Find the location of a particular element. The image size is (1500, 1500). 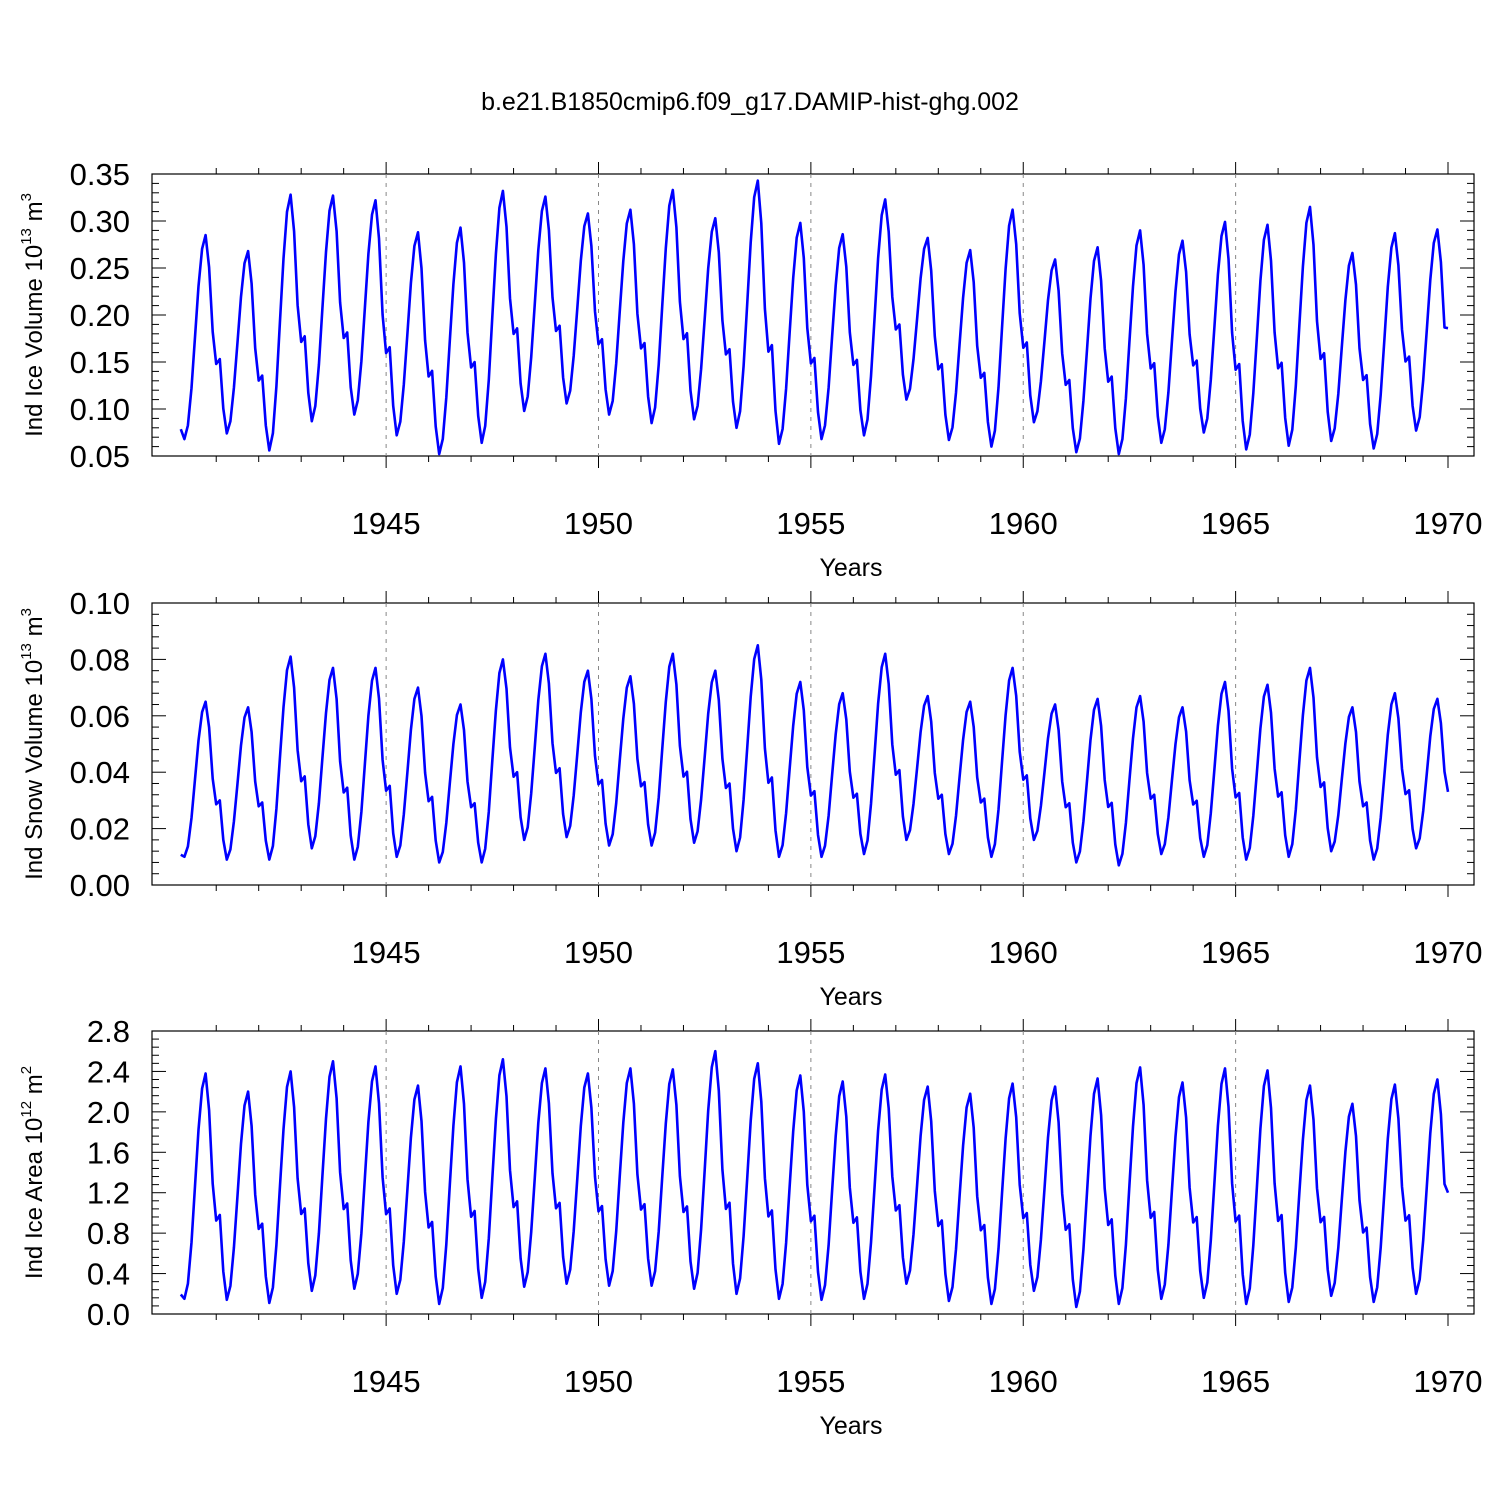

y-tick-label: 0.30 is located at coordinates (100, 221).